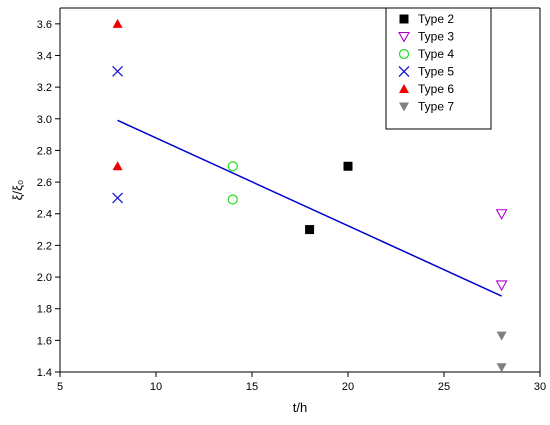 The image size is (550, 425). What do you see at coordinates (44, 56) in the screenshot?
I see `y-tick-label: 3.4` at bounding box center [44, 56].